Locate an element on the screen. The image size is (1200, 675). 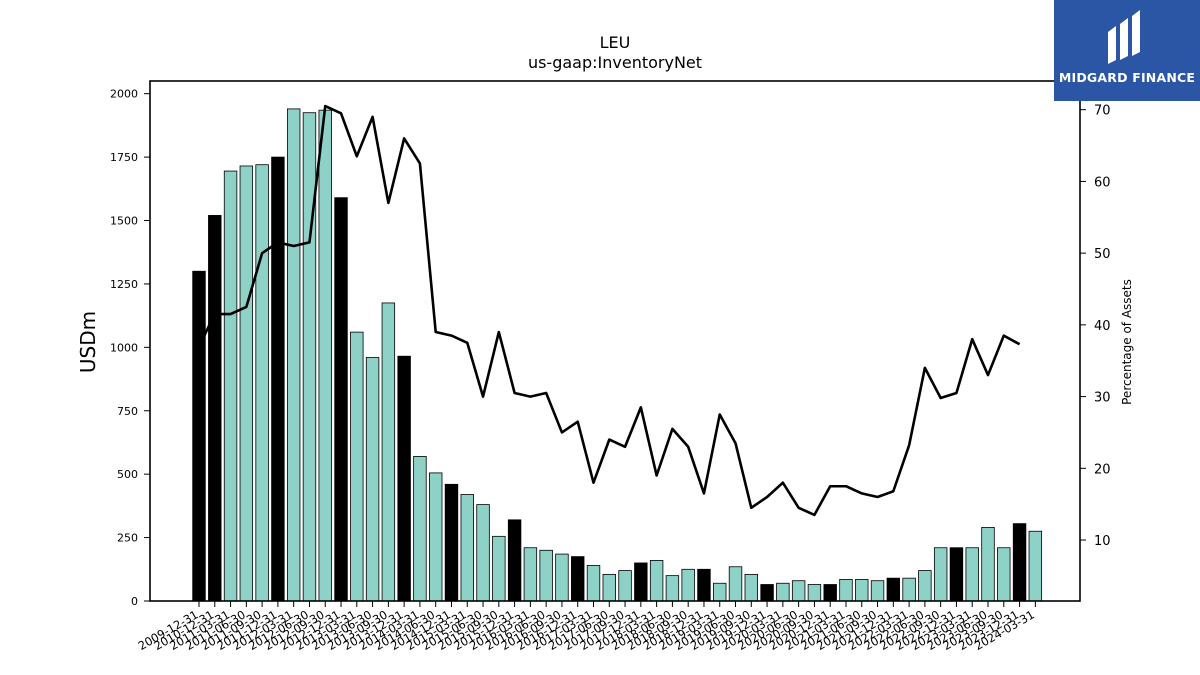
y-tick-label: 2000 is located at coordinates (124, 94).